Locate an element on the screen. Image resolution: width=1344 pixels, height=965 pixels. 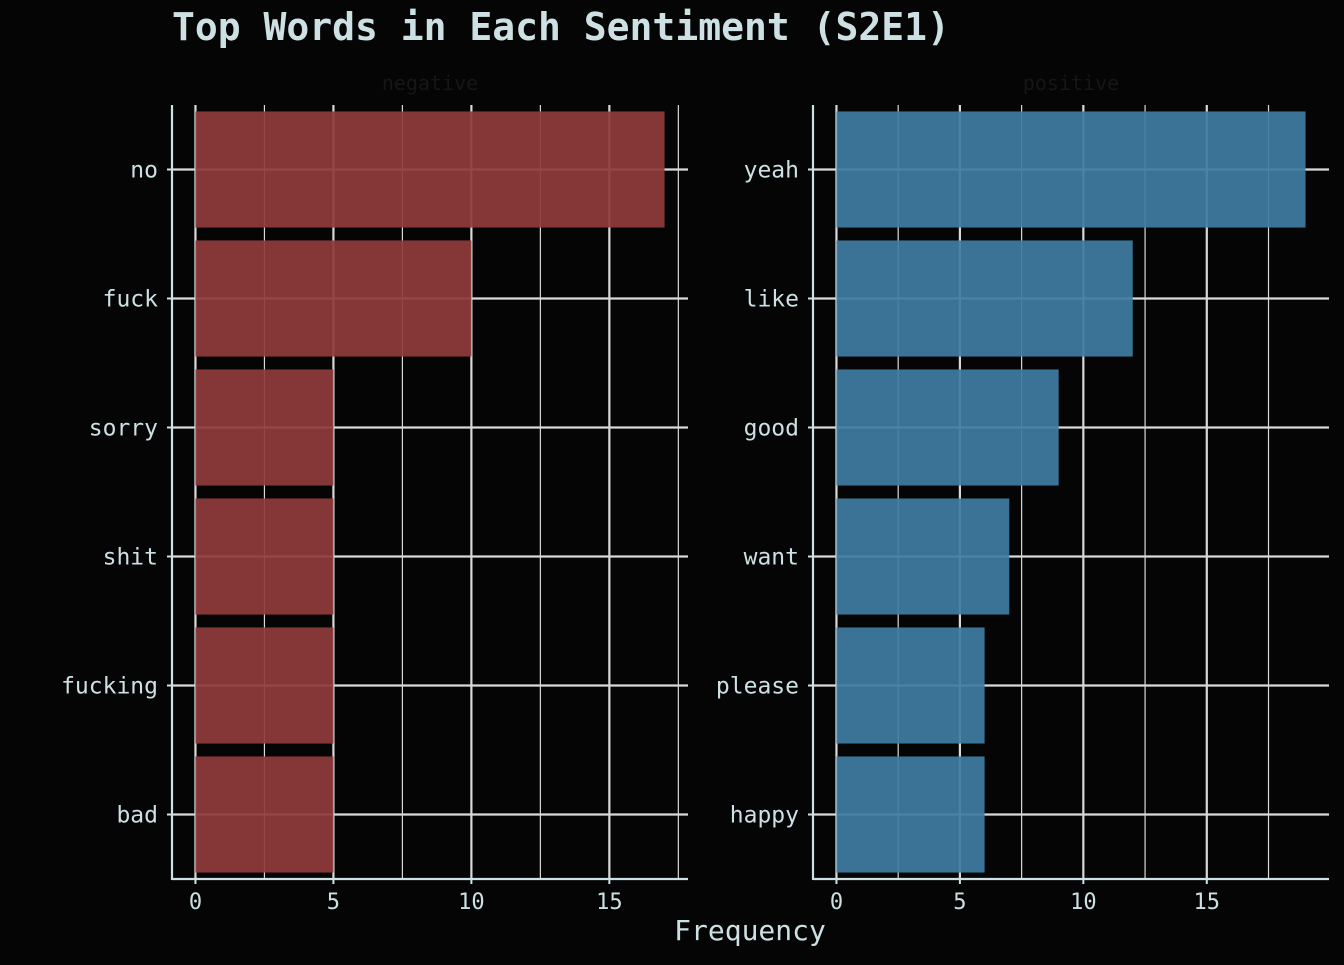
category-label: please is located at coordinates (757, 687).